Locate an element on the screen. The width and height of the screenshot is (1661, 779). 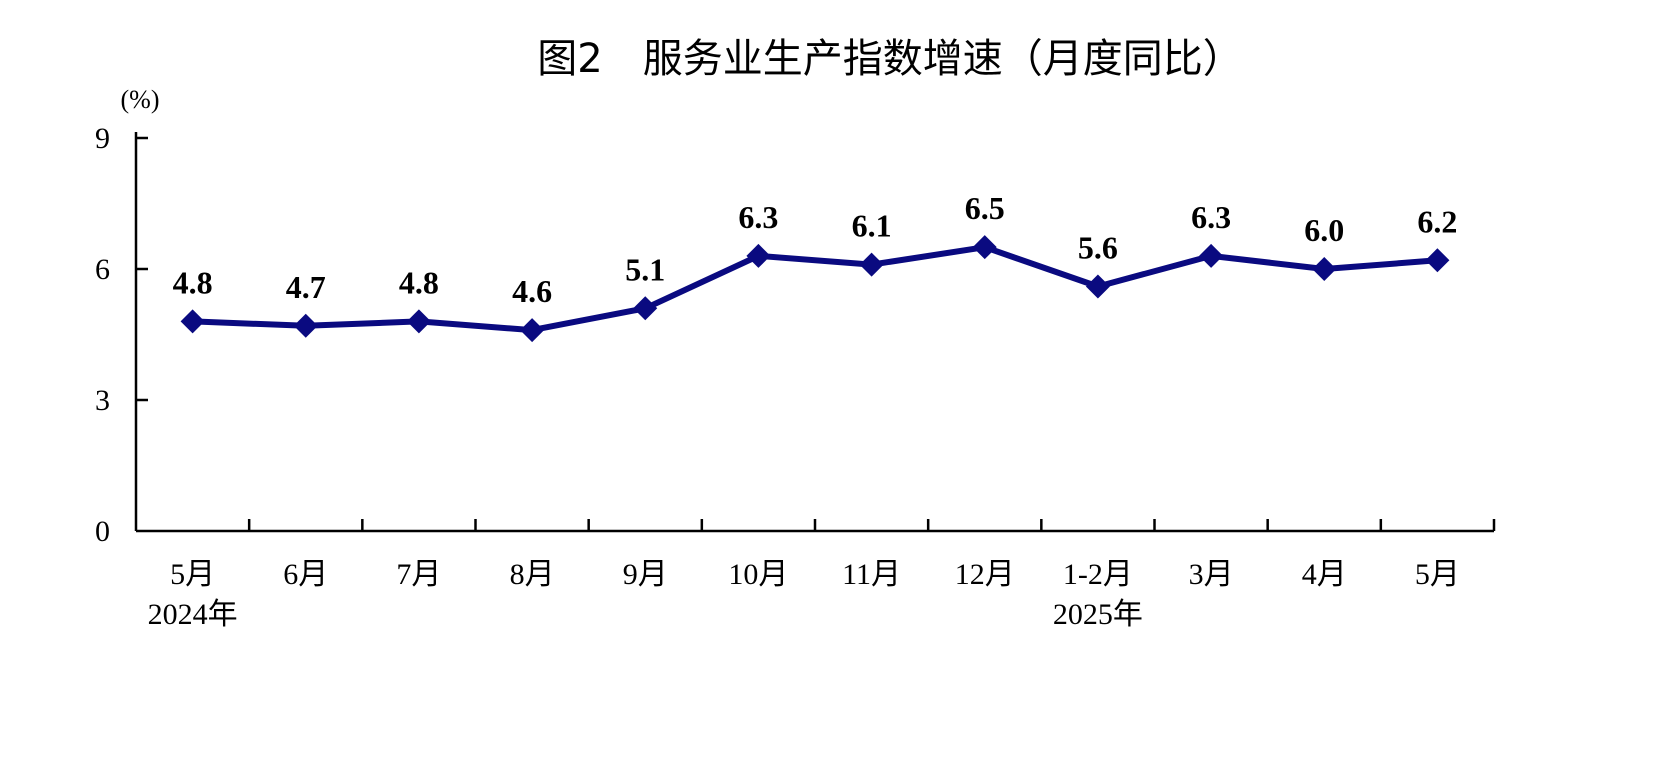
x-tick-label: 3月 is located at coordinates (1211, 574).